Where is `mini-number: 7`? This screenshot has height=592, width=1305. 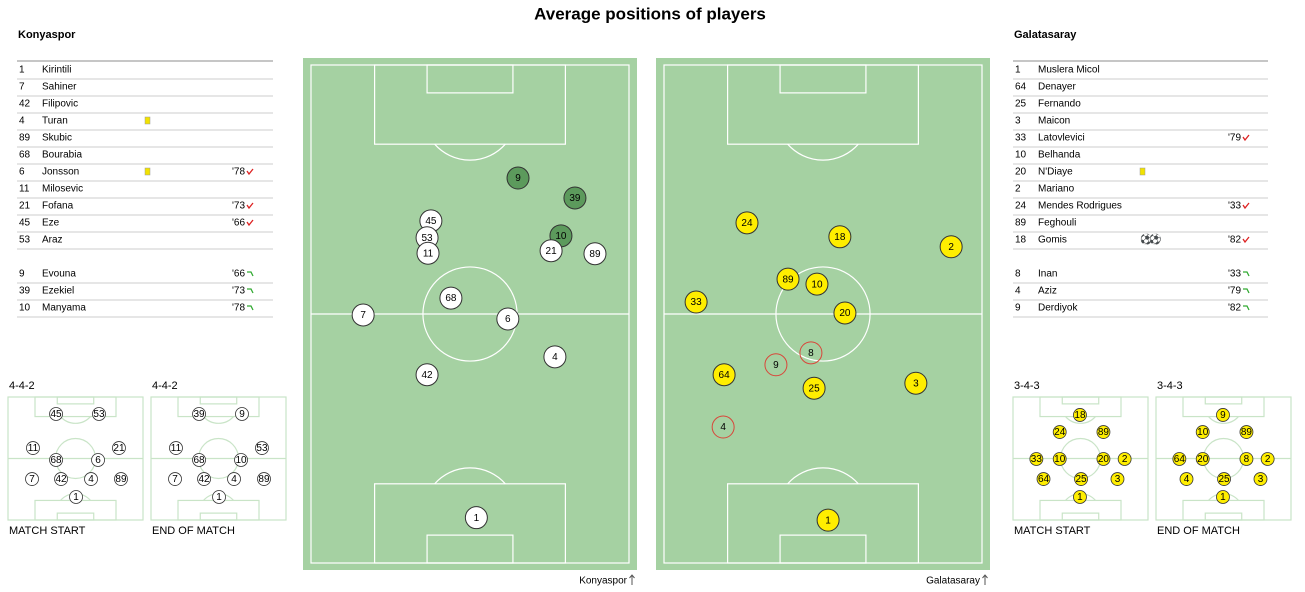
mini-number: 7 is located at coordinates (175, 479).